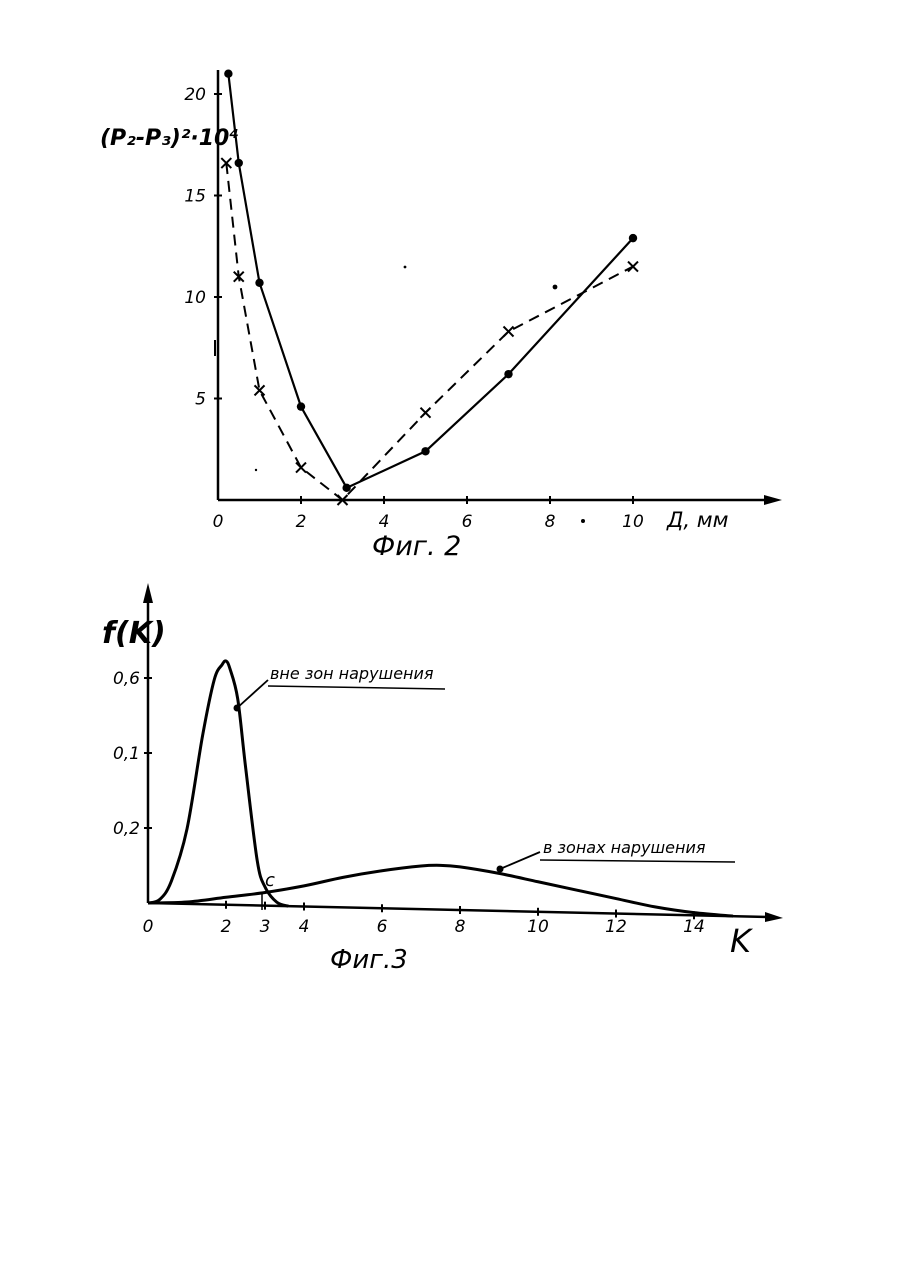  Describe the element at coordinates (550, 522) in the screenshot. I see `fig2-x-tick-label: 8` at that location.